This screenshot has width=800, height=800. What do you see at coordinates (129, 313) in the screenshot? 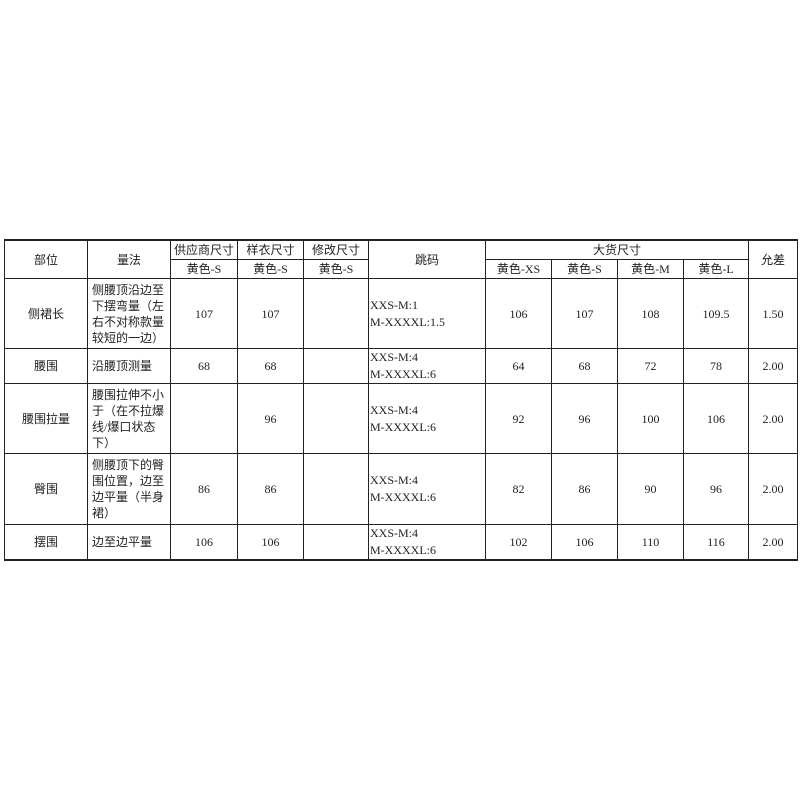
I see `method-cell: 侧腰顶沿边至下摆弯量（左右不对称款量较短的一边）` at bounding box center [129, 313].